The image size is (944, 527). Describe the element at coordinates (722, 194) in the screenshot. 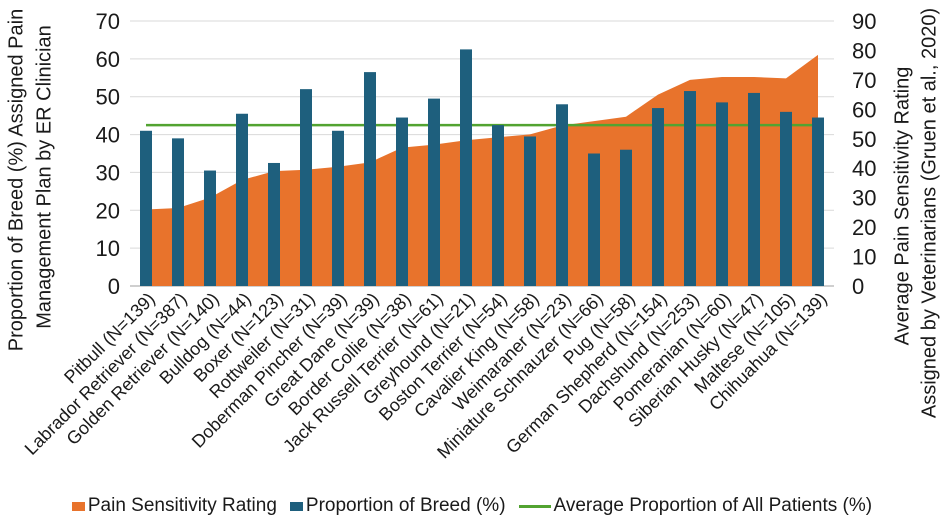

I see `bar-Pomeranian (N=60)` at that location.